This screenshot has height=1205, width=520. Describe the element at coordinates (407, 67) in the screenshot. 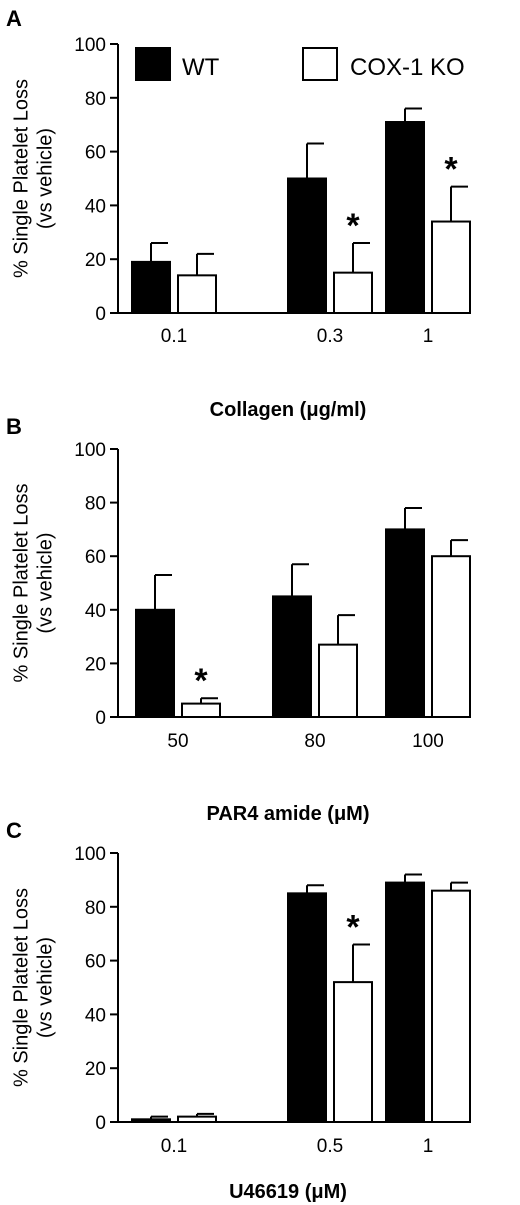

I see `legend-label-cox1-ko: COX-1 KO` at that location.